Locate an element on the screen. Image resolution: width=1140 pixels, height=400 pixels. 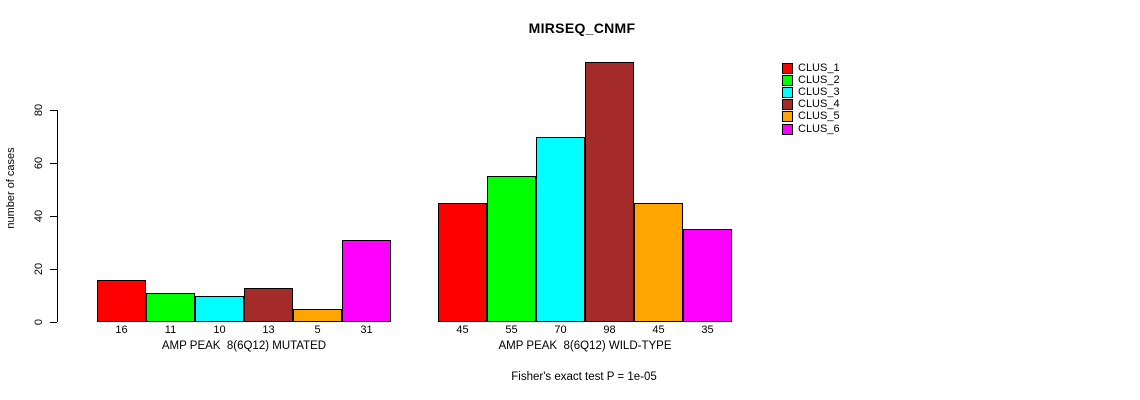
bar-value-label: 5 is located at coordinates (317, 330).